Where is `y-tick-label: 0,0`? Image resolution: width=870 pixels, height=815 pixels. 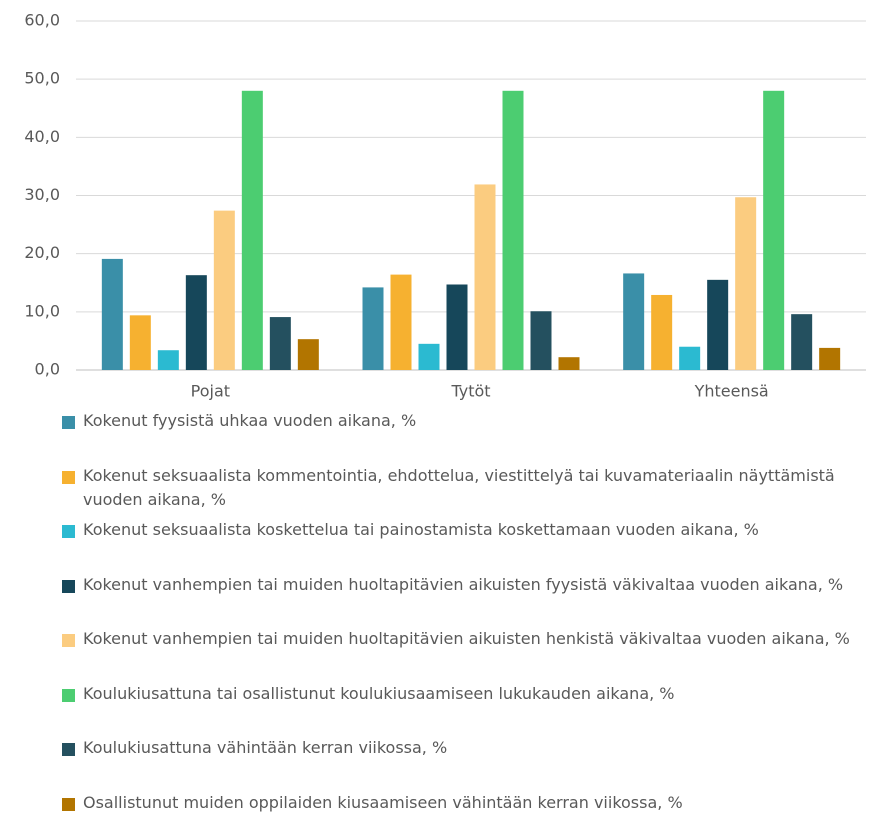
y-tick-label: 0,0 is located at coordinates (47, 369).